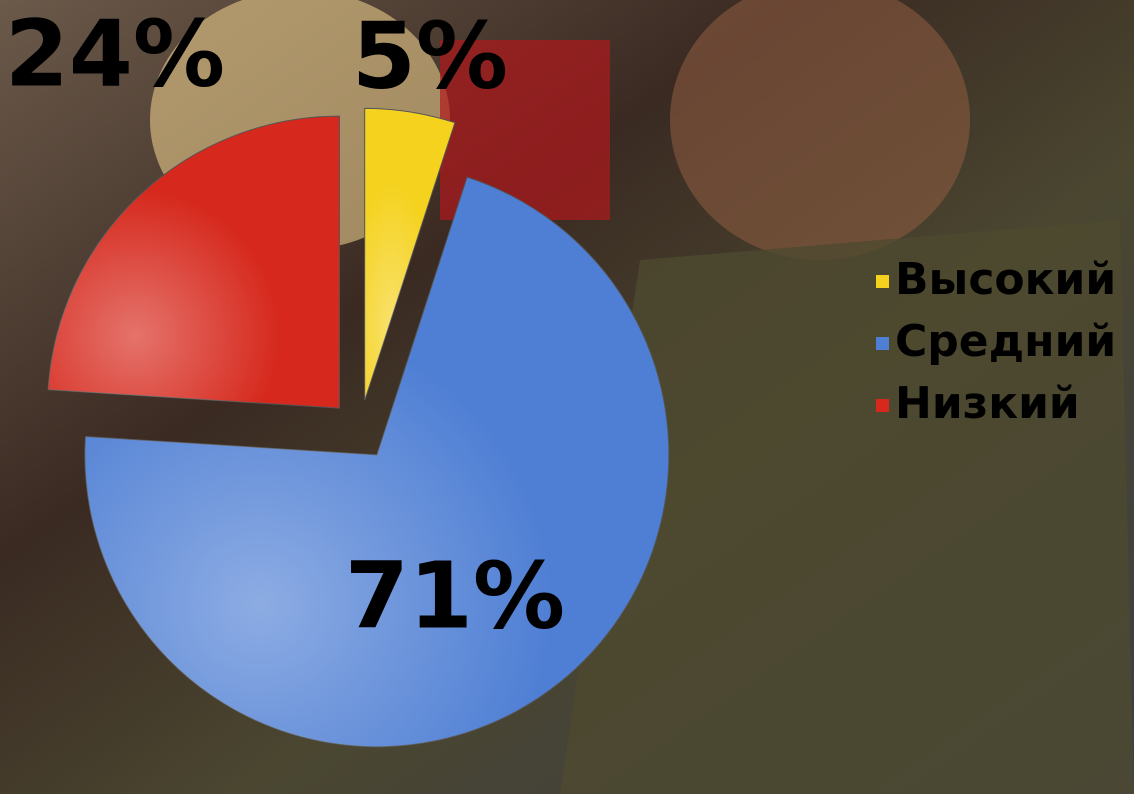  What do you see at coordinates (430, 55) in the screenshot?
I see `data-label: 5%` at bounding box center [430, 55].